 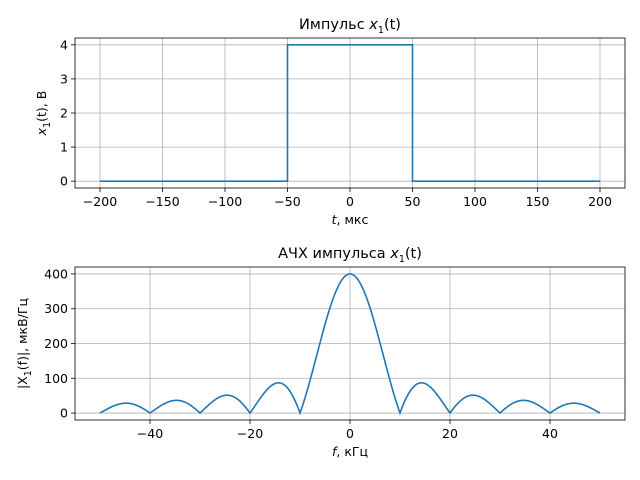 What do you see at coordinates (600, 201) in the screenshot?
I see `pulse-x-tick-label: 200` at bounding box center [600, 201].